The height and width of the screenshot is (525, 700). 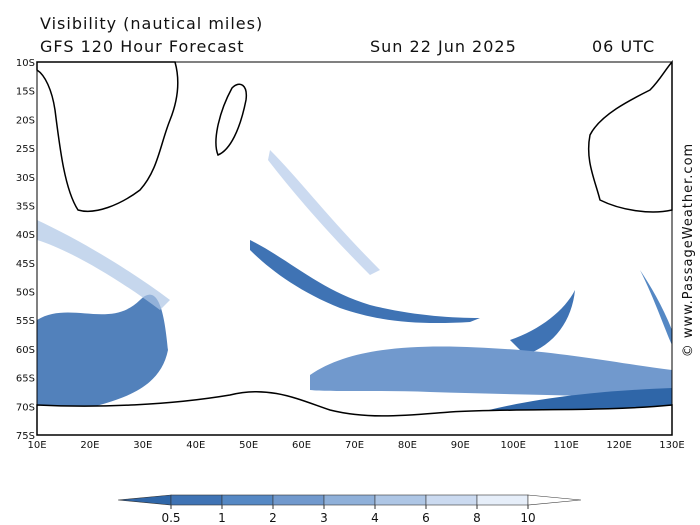 I want to click on lat-label: 55S, so click(x=25, y=321).